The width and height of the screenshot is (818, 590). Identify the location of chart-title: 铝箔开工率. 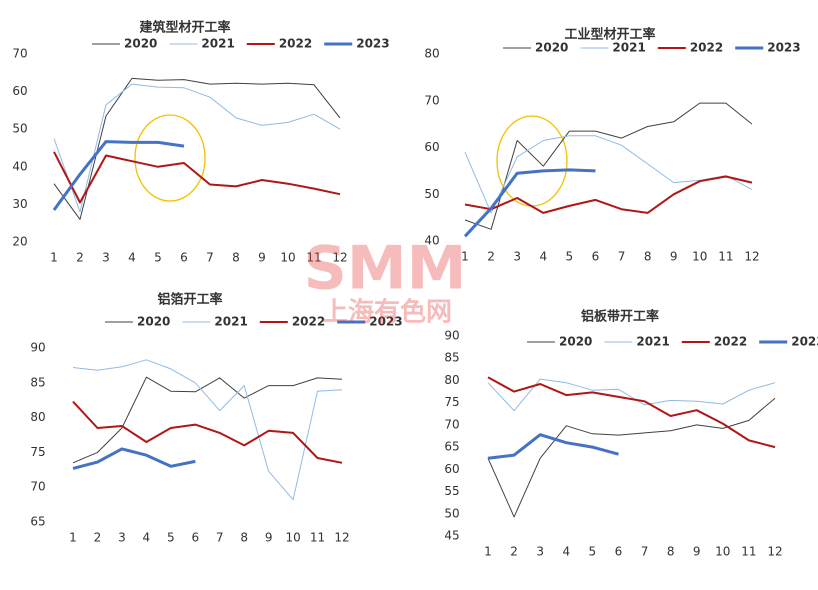
(189, 300).